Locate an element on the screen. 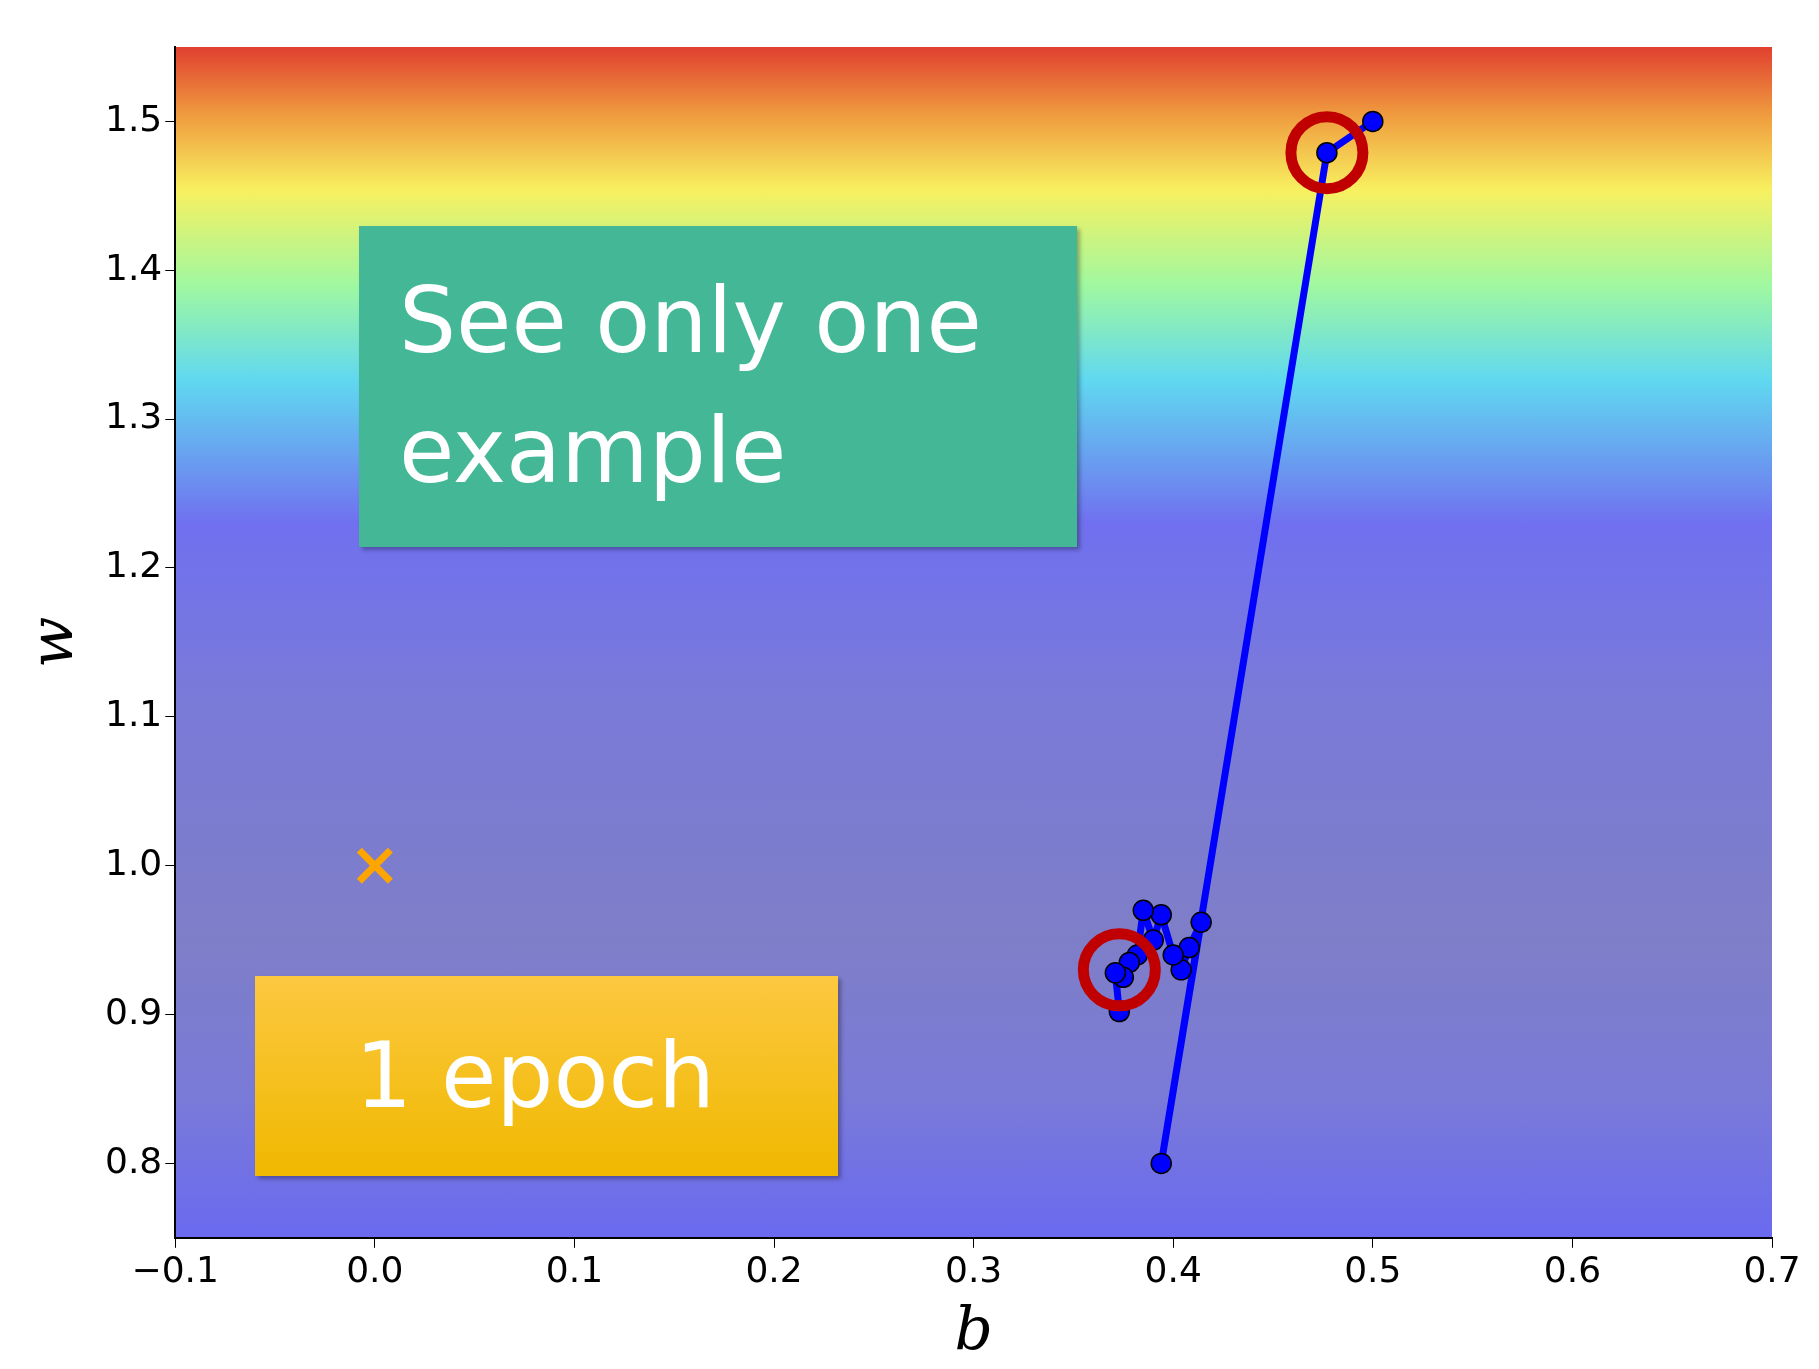  y-tick-label: 0.8 is located at coordinates (133, 1160).